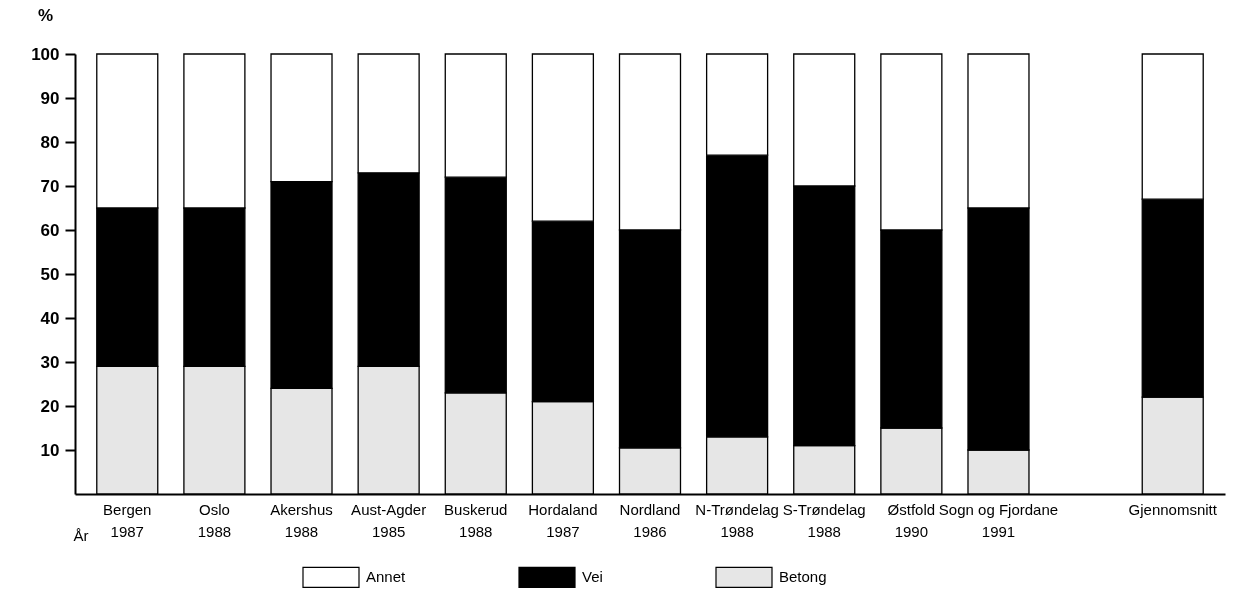 The height and width of the screenshot is (610, 1248). I want to click on x-tick-label: Sogn og Fjordane 1991, so click(998, 520).